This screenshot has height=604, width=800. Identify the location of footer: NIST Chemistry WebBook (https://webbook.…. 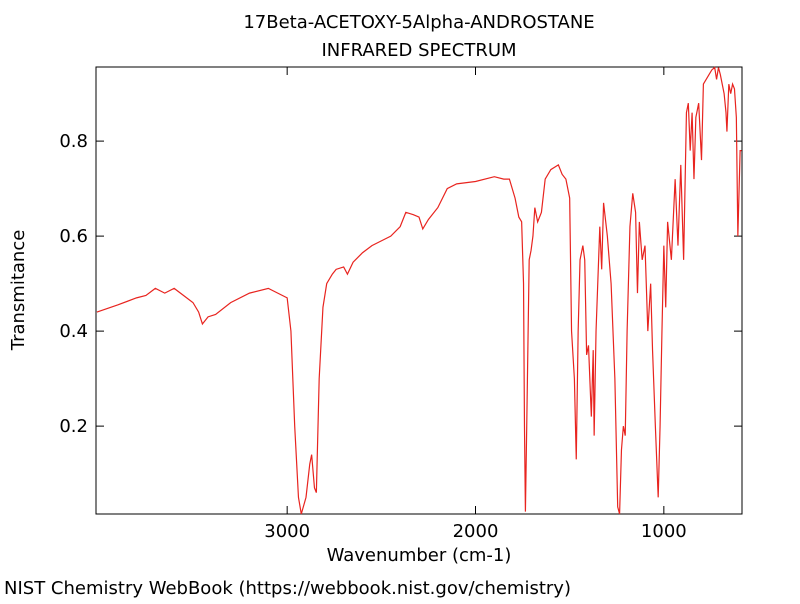
(287, 588).